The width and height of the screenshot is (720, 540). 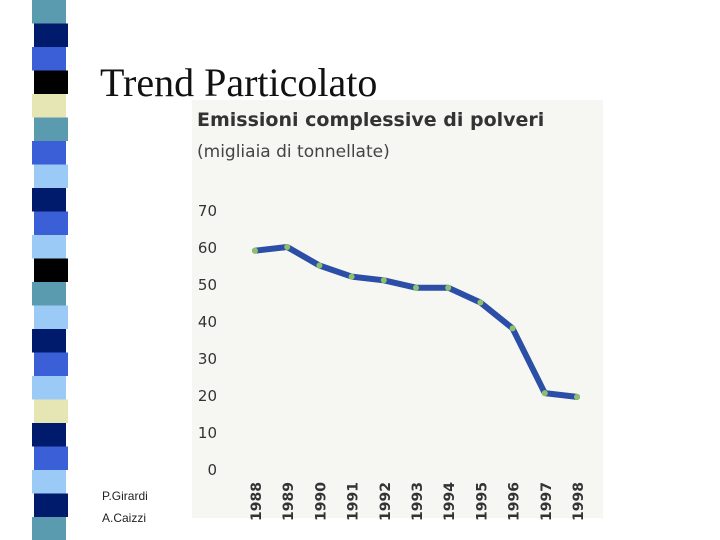 I want to click on x-tick-label: 1992, so click(x=386, y=501).